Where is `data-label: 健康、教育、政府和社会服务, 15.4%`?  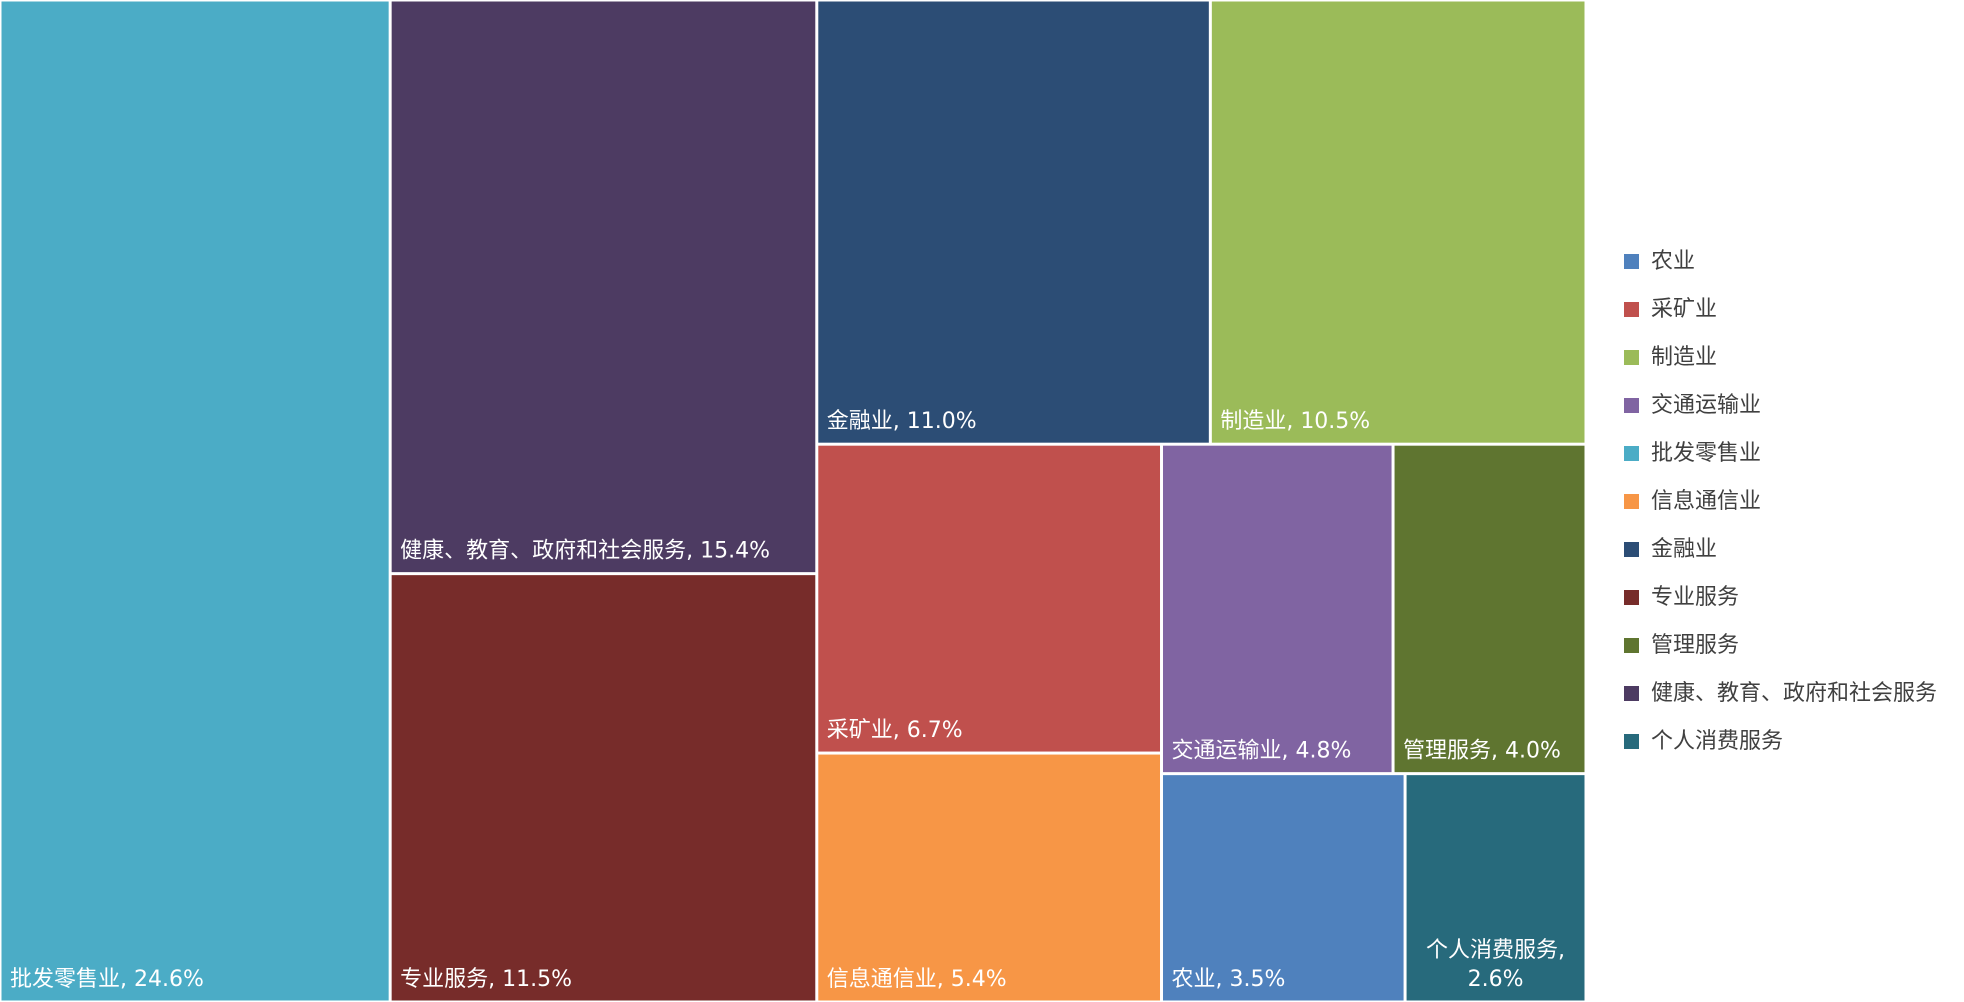
data-label: 健康、教育、政府和社会服务, 15.4% is located at coordinates (585, 551).